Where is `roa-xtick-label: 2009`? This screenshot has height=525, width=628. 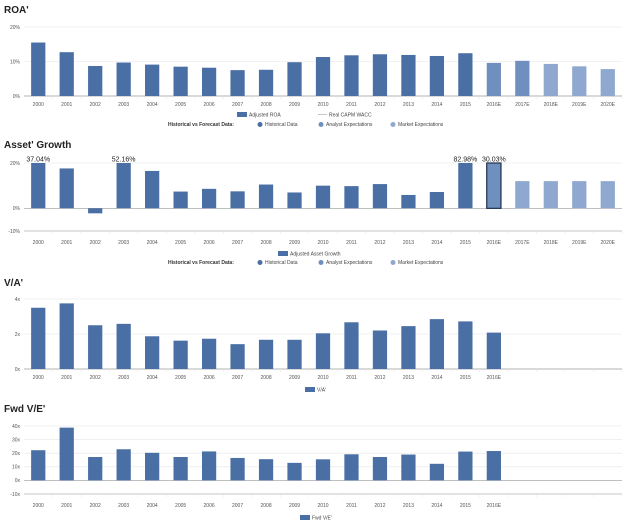
roa-xtick-label: 2009 is located at coordinates (294, 105).